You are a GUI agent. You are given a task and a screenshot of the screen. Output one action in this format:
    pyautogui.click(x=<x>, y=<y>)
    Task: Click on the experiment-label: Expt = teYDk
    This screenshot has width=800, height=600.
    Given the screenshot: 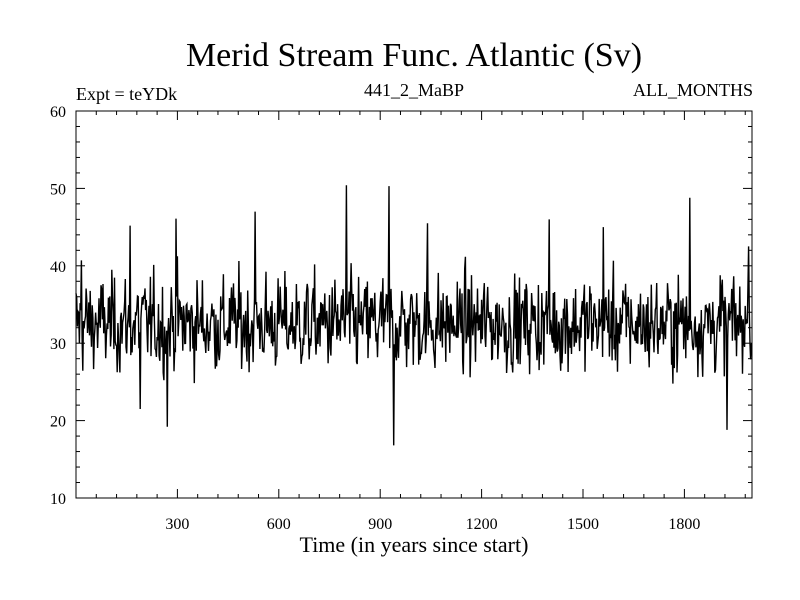 What is the action you would take?
    pyautogui.click(x=126, y=94)
    